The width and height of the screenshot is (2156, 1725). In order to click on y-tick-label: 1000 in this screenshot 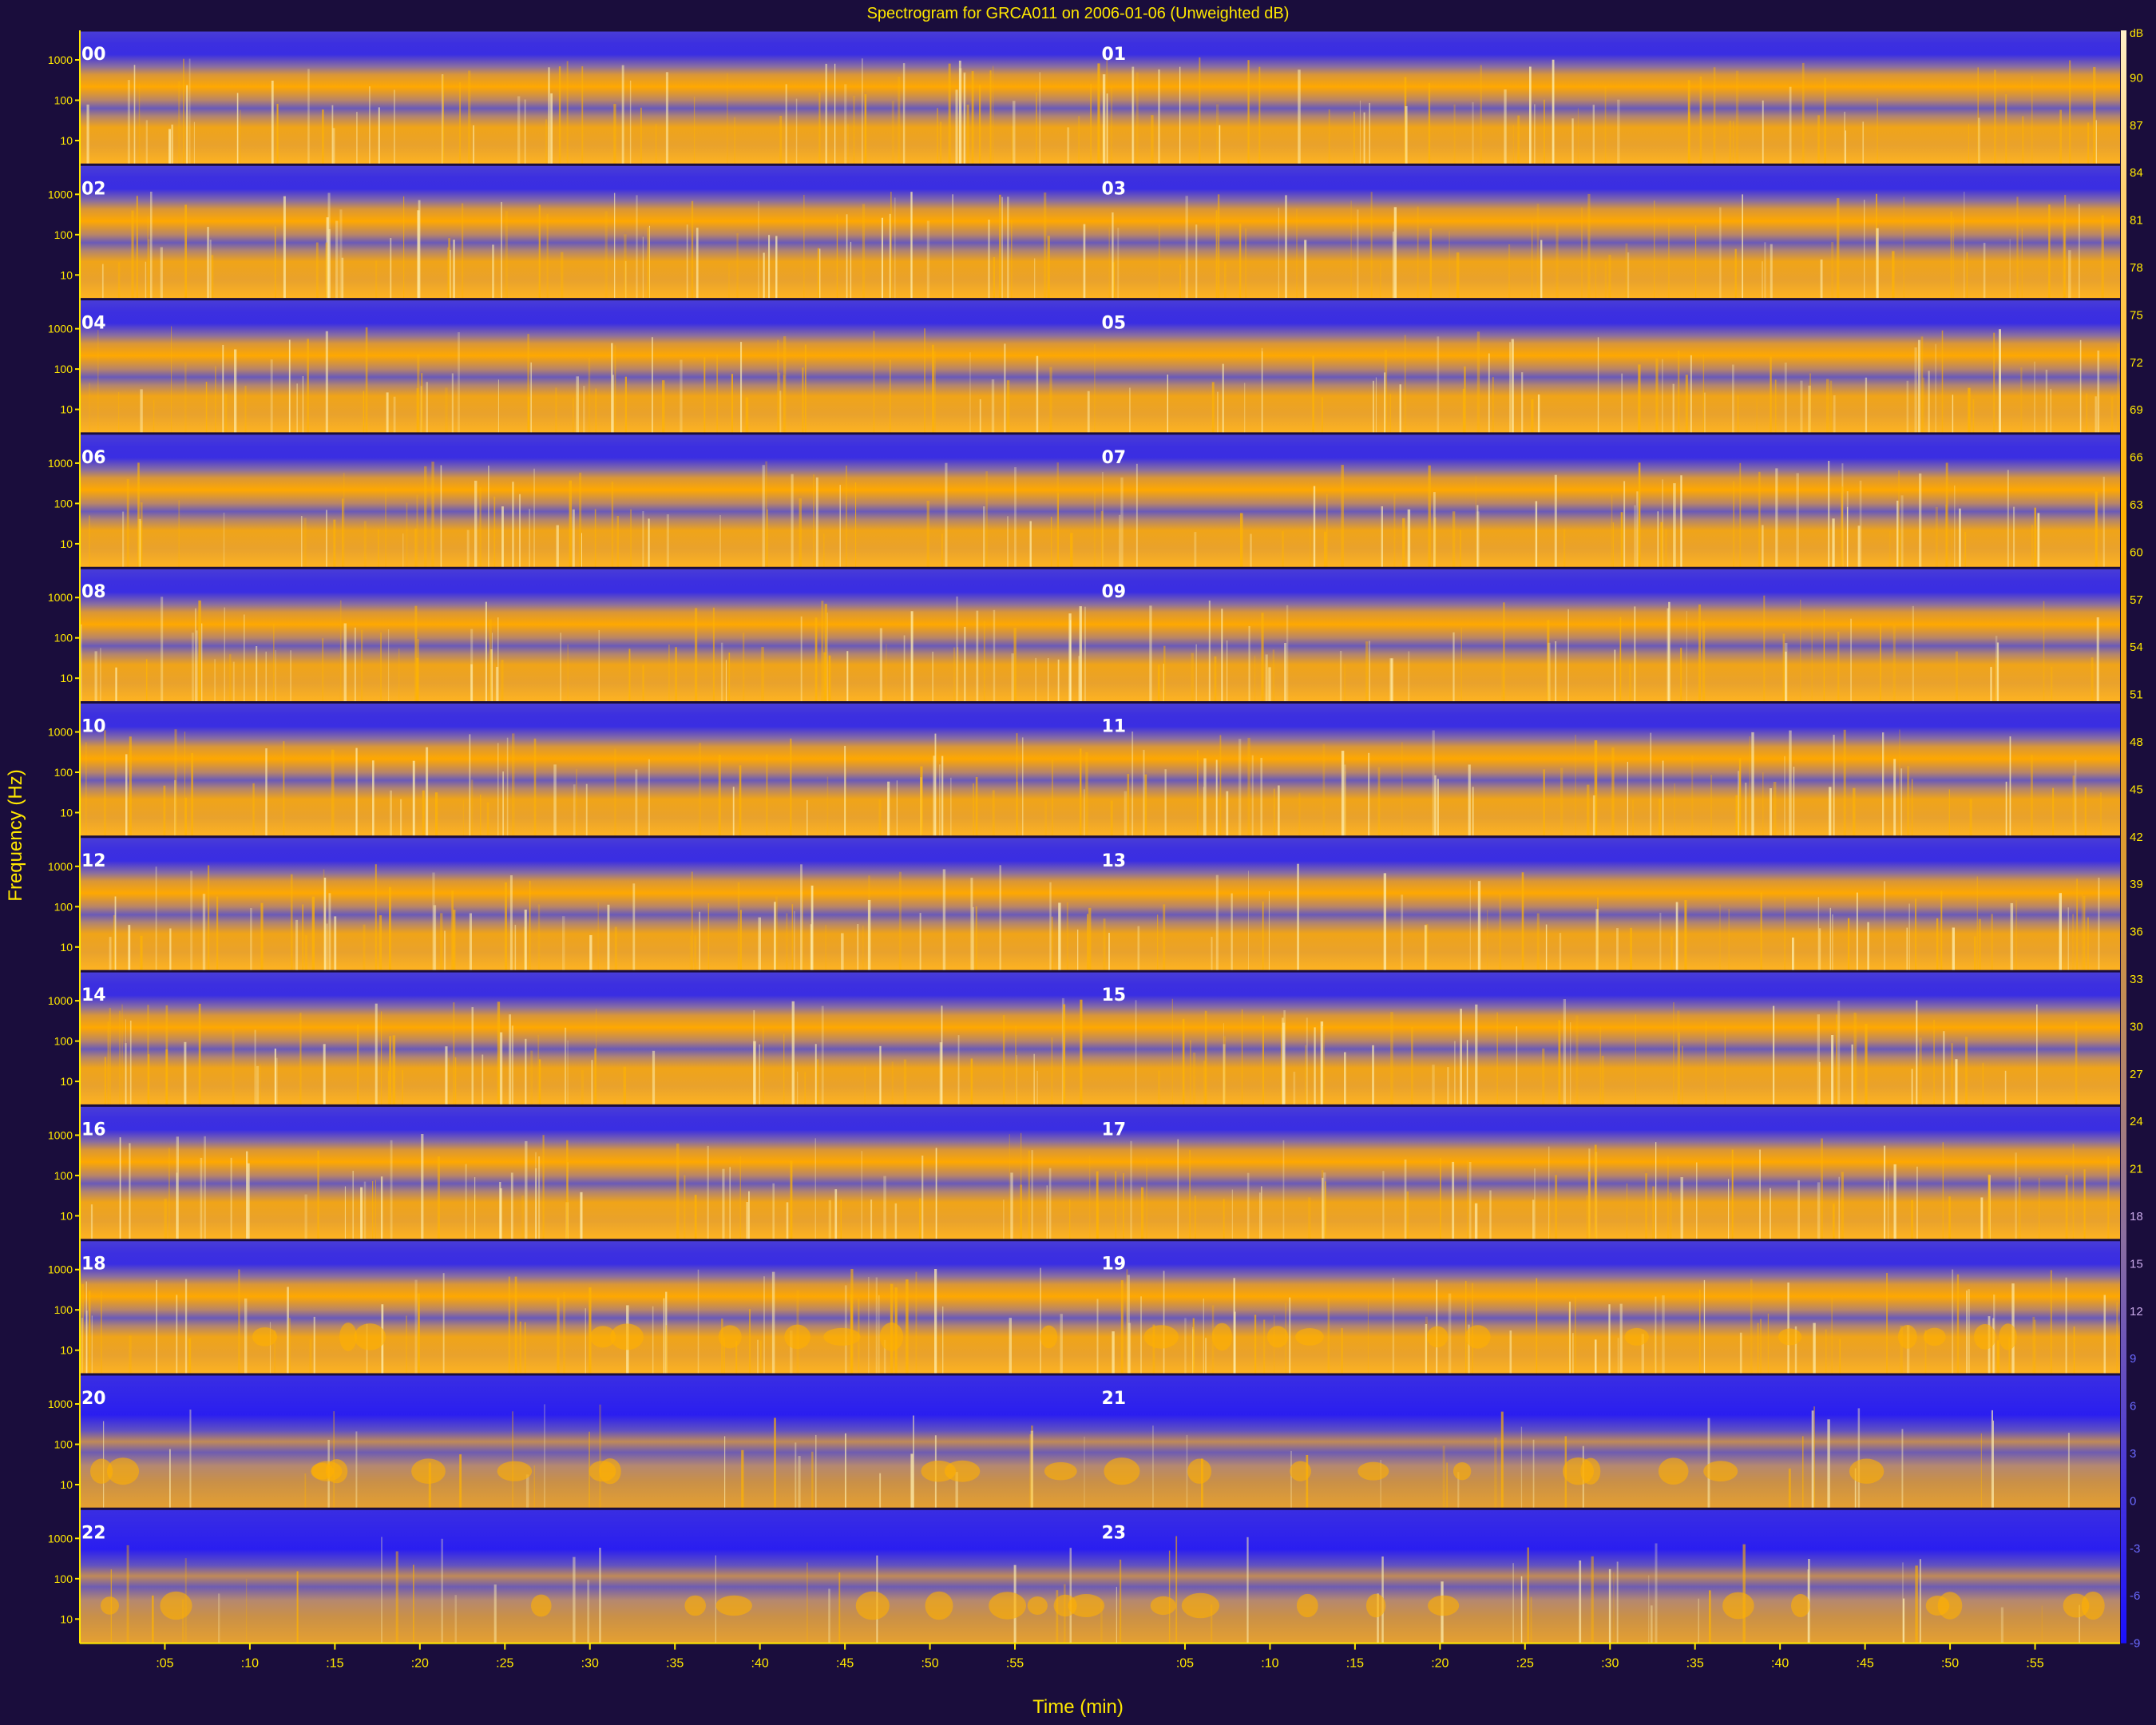, I will do `click(60, 1404)`.